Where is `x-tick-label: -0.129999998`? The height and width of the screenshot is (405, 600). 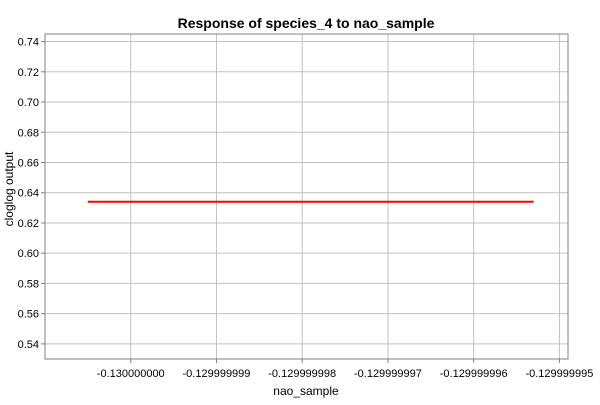
x-tick-label: -0.129999998 is located at coordinates (302, 374).